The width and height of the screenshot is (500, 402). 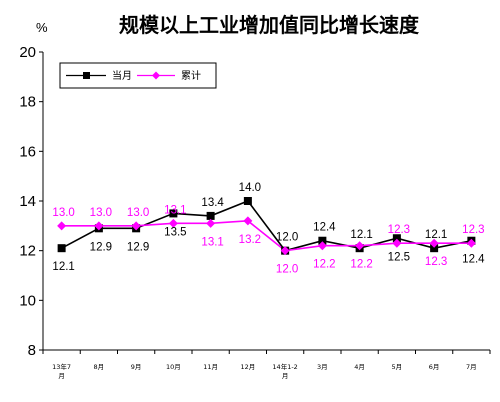 What do you see at coordinates (122, 75) in the screenshot?
I see `legend-label-series-1: 当月` at bounding box center [122, 75].